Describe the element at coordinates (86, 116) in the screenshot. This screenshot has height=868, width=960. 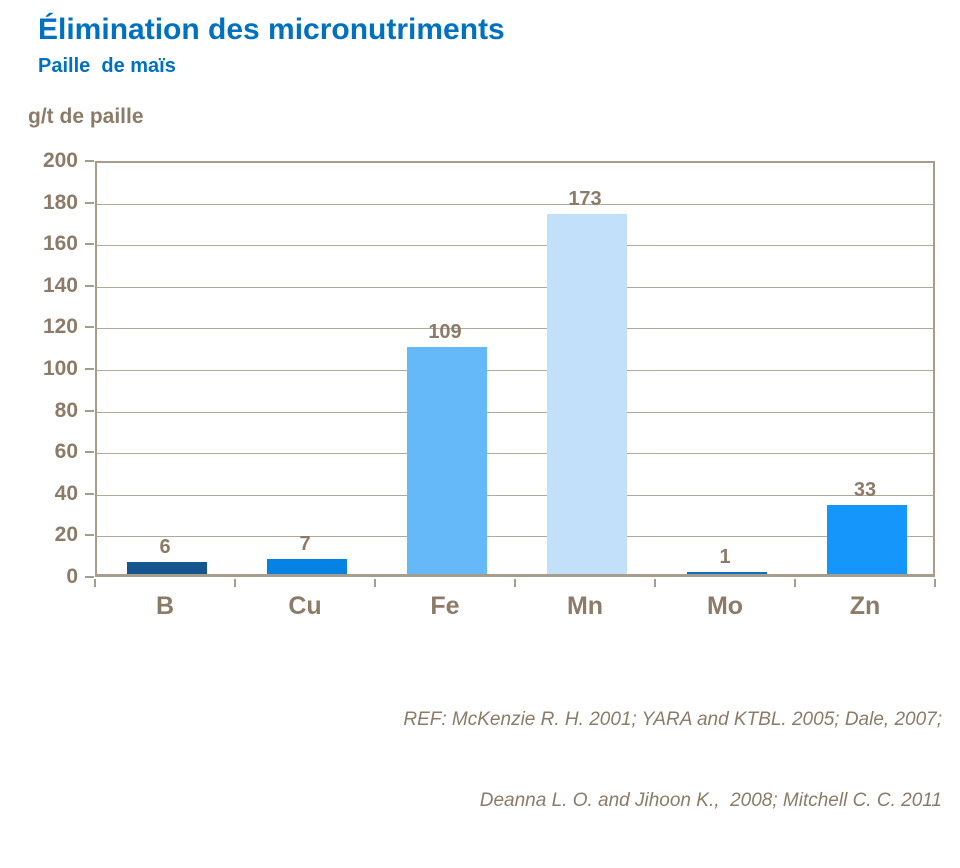
I see `y-axis-unit-label: g/t de paille` at that location.